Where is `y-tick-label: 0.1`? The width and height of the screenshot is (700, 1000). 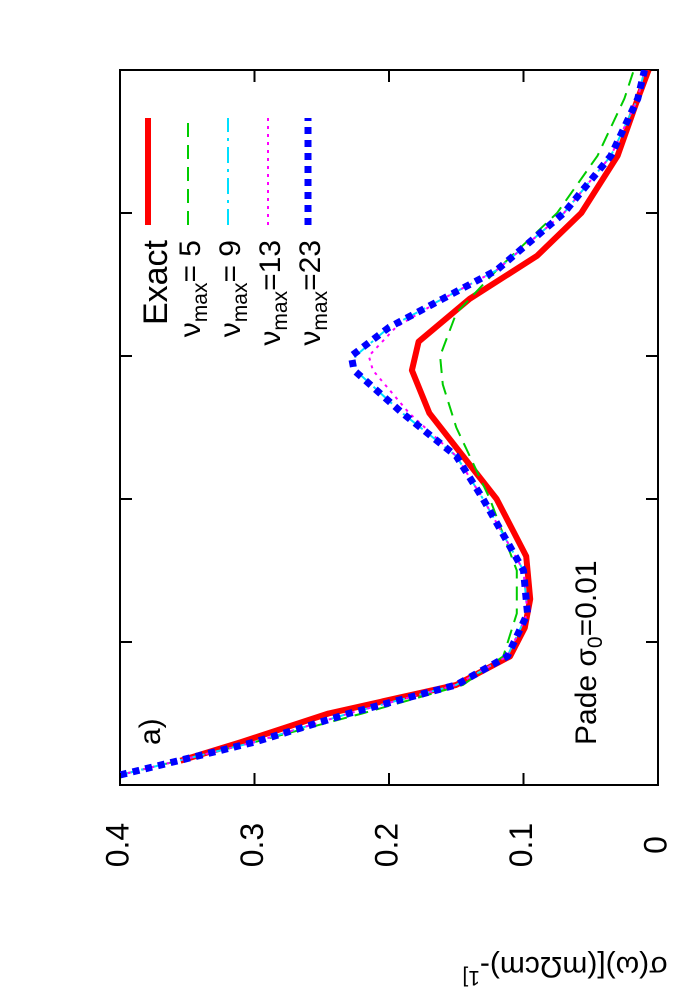 y-tick-label: 0.1 is located at coordinates (521, 845).